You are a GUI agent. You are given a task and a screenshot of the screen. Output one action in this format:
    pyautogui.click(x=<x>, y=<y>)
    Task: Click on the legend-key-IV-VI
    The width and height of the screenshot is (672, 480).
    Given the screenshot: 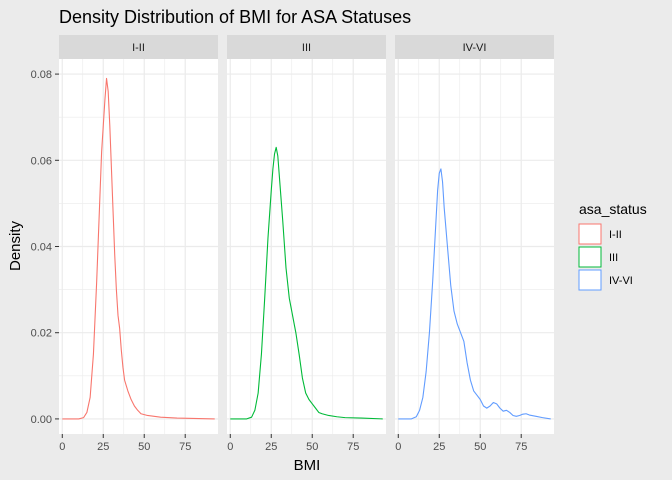 What is the action you would take?
    pyautogui.click(x=590, y=280)
    